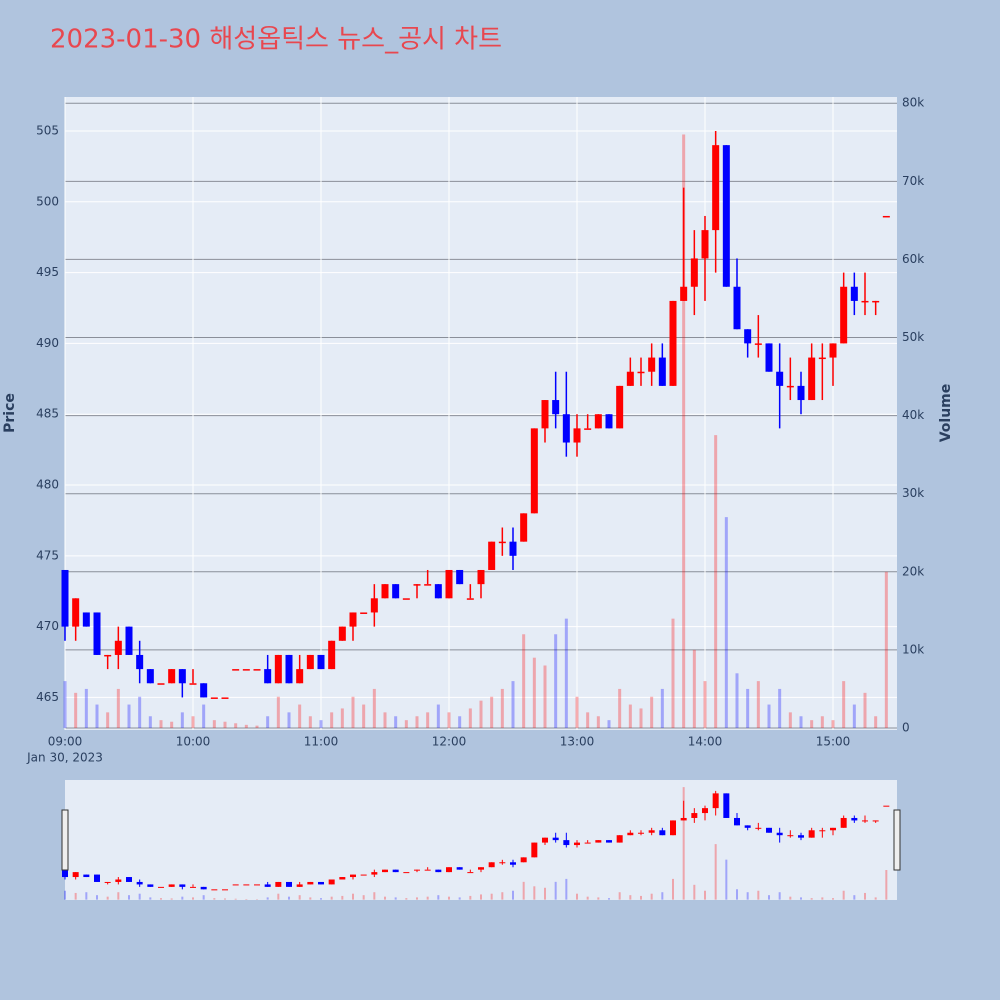 This screenshot has width=1000, height=1000. I want to click on y2-axis-title: Volume, so click(946, 413).